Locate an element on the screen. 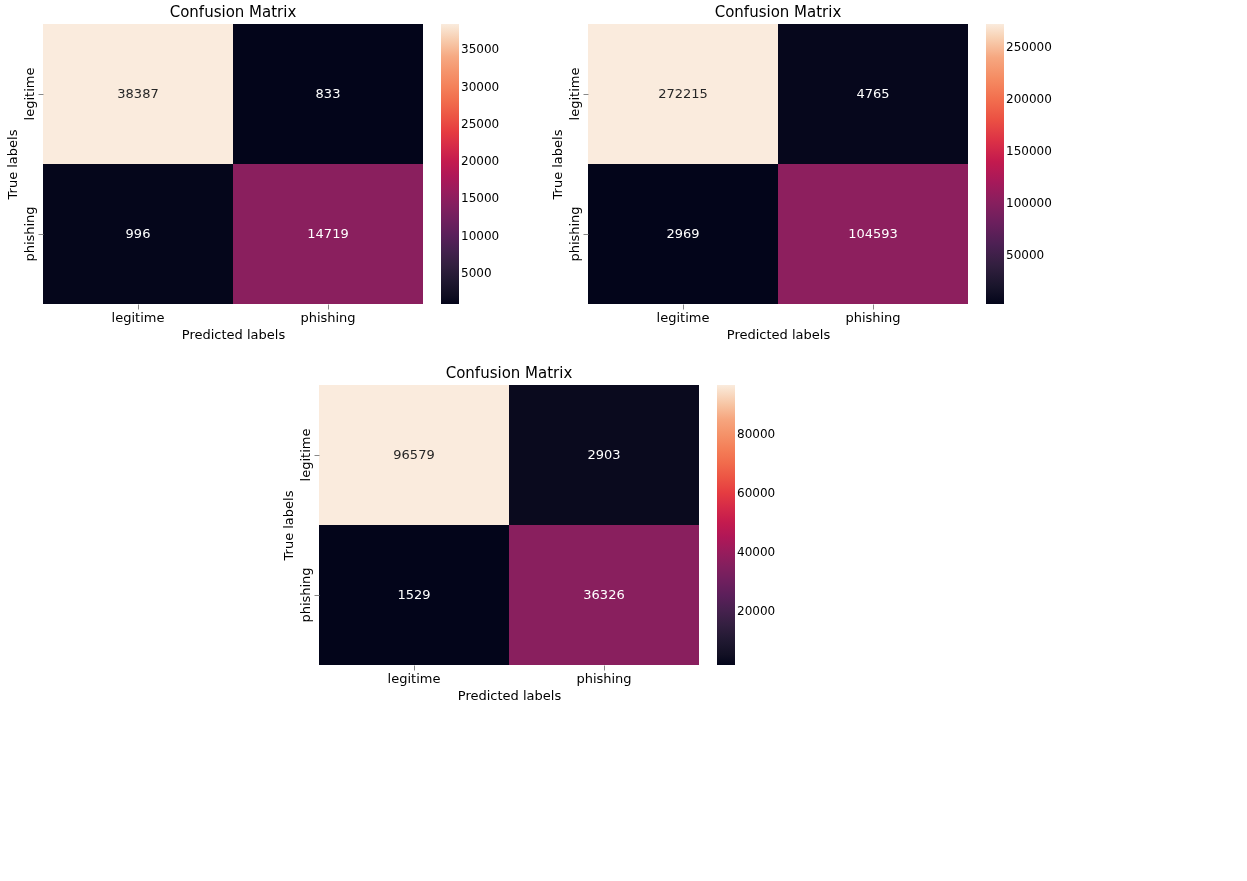  color-bar-label: 60000 is located at coordinates (756, 492).